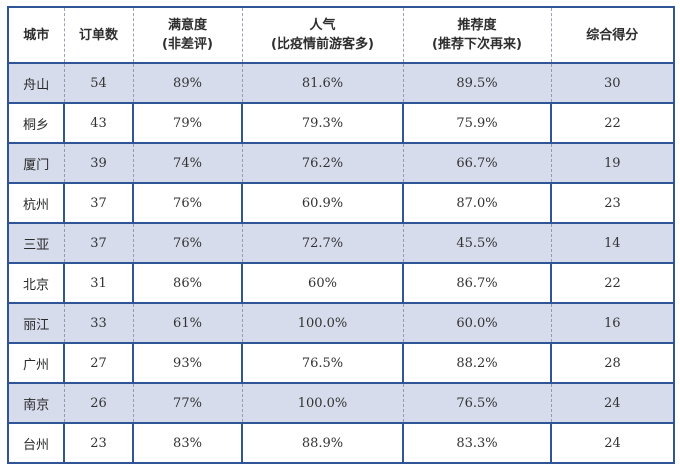 The width and height of the screenshot is (680, 468). What do you see at coordinates (477, 403) in the screenshot?
I see `cell-recommendation: 76.5%` at bounding box center [477, 403].